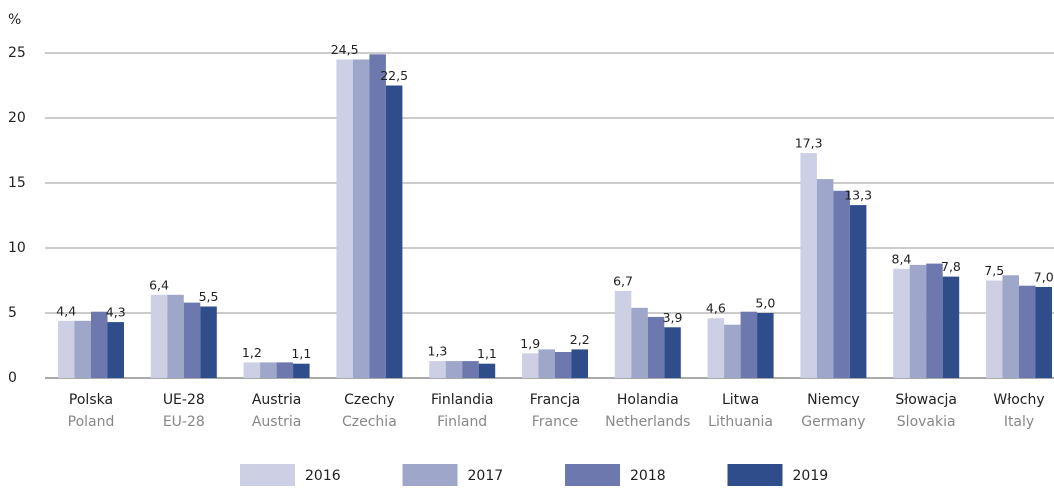 This screenshot has width=1054, height=488. I want to click on value-label: 5,5, so click(209, 296).